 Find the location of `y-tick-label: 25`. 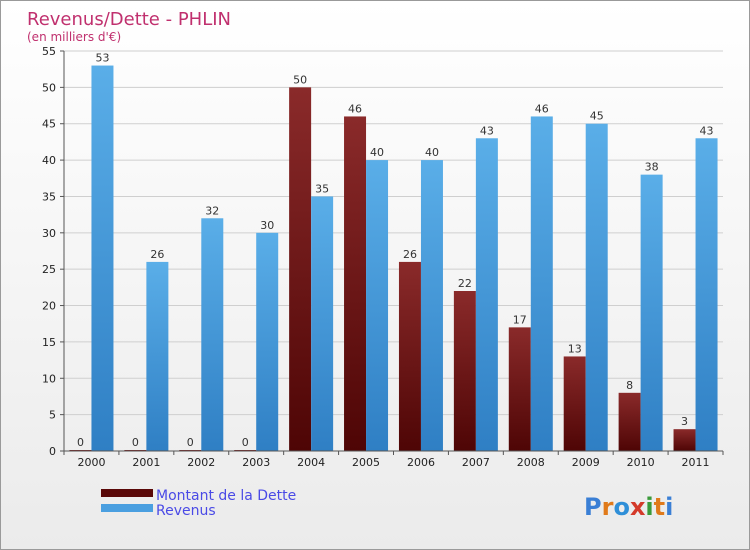

y-tick-label: 25 is located at coordinates (49, 269).